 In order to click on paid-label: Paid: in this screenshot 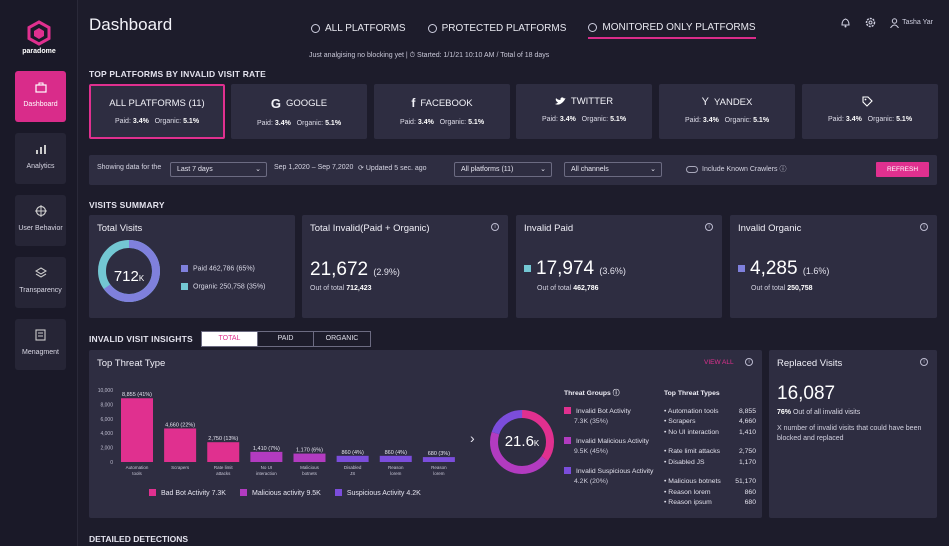, I will do `click(549, 119)`.